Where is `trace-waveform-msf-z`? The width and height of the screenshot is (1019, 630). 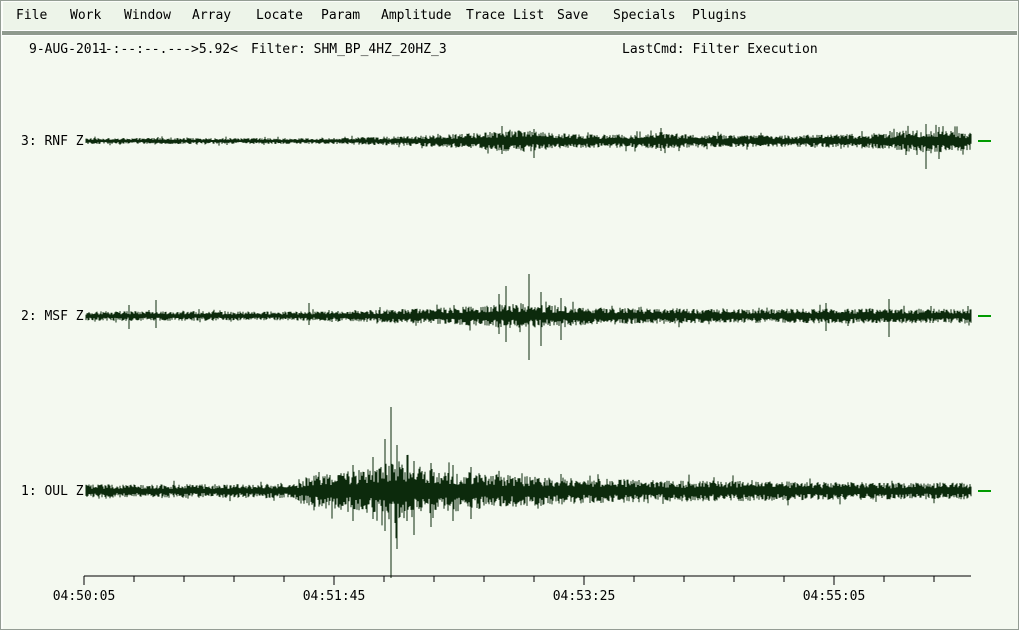 trace-waveform-msf-z is located at coordinates (528, 317).